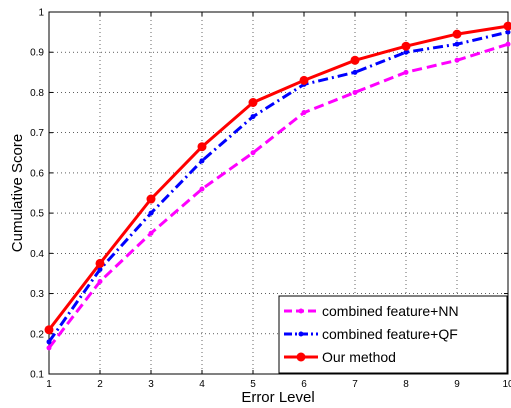  I want to click on y-tick-label: 0.9, so click(37, 53).